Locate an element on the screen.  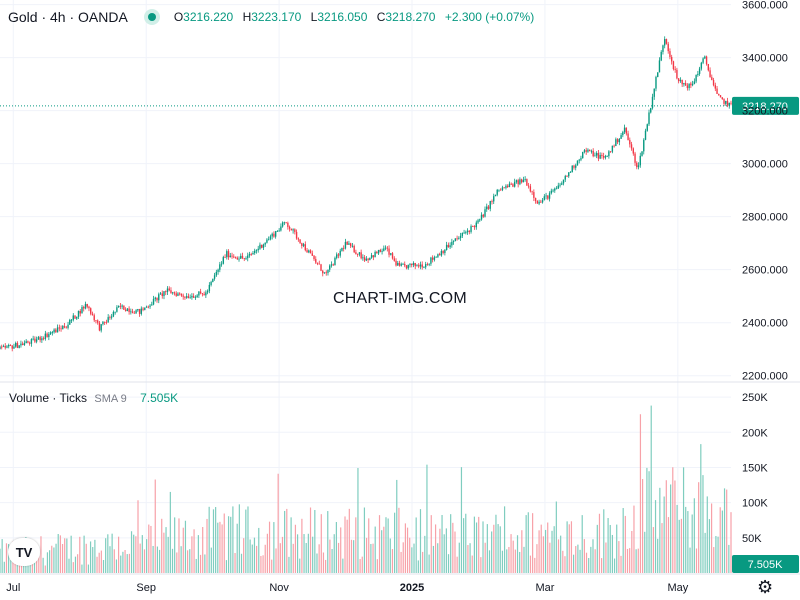
gear-icon: ⚙ is located at coordinates (765, 587).